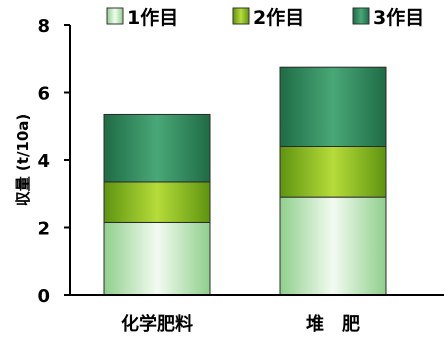  I want to click on legend-item: 2作目, so click(268, 17).